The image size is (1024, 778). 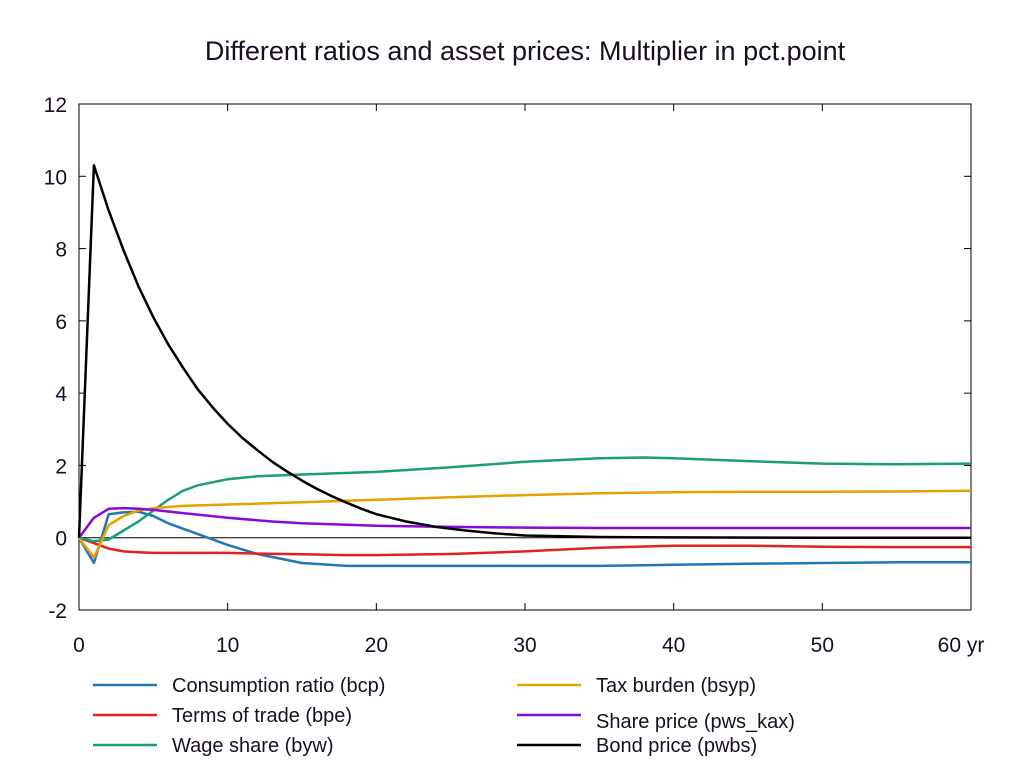 What do you see at coordinates (262, 716) in the screenshot?
I see `legend-label: Terms of trade (bpe)` at bounding box center [262, 716].